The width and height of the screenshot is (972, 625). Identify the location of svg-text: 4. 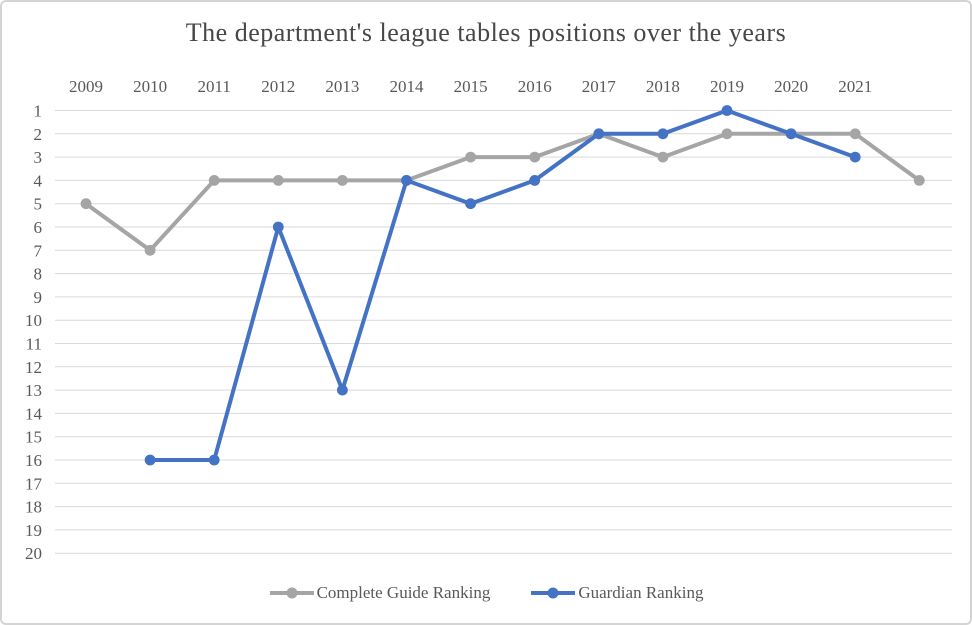
(38, 180).